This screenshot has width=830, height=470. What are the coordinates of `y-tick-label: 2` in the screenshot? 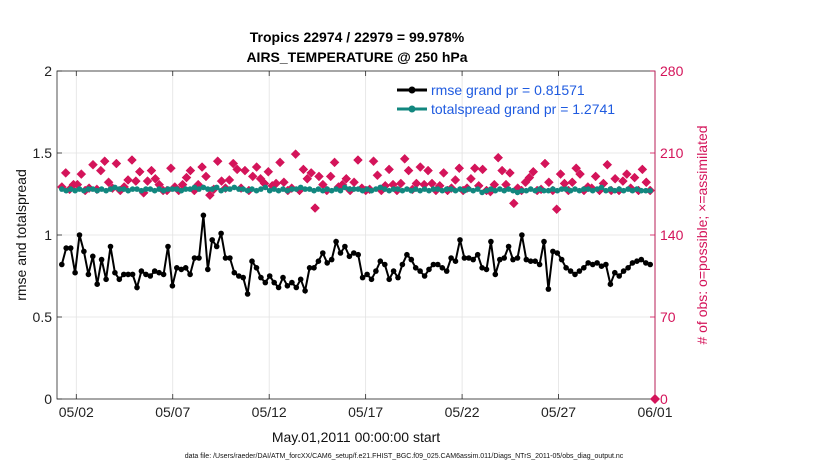 It's located at (48, 71).